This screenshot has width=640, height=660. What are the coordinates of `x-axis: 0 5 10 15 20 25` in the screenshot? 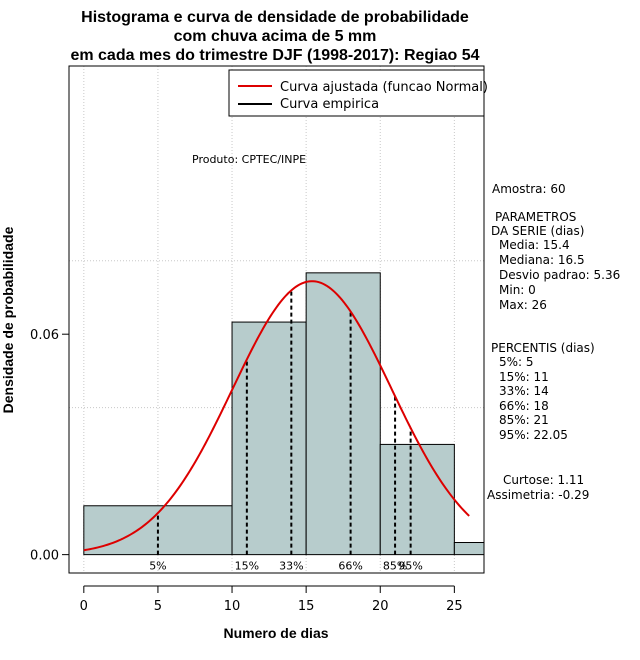 It's located at (271, 599).